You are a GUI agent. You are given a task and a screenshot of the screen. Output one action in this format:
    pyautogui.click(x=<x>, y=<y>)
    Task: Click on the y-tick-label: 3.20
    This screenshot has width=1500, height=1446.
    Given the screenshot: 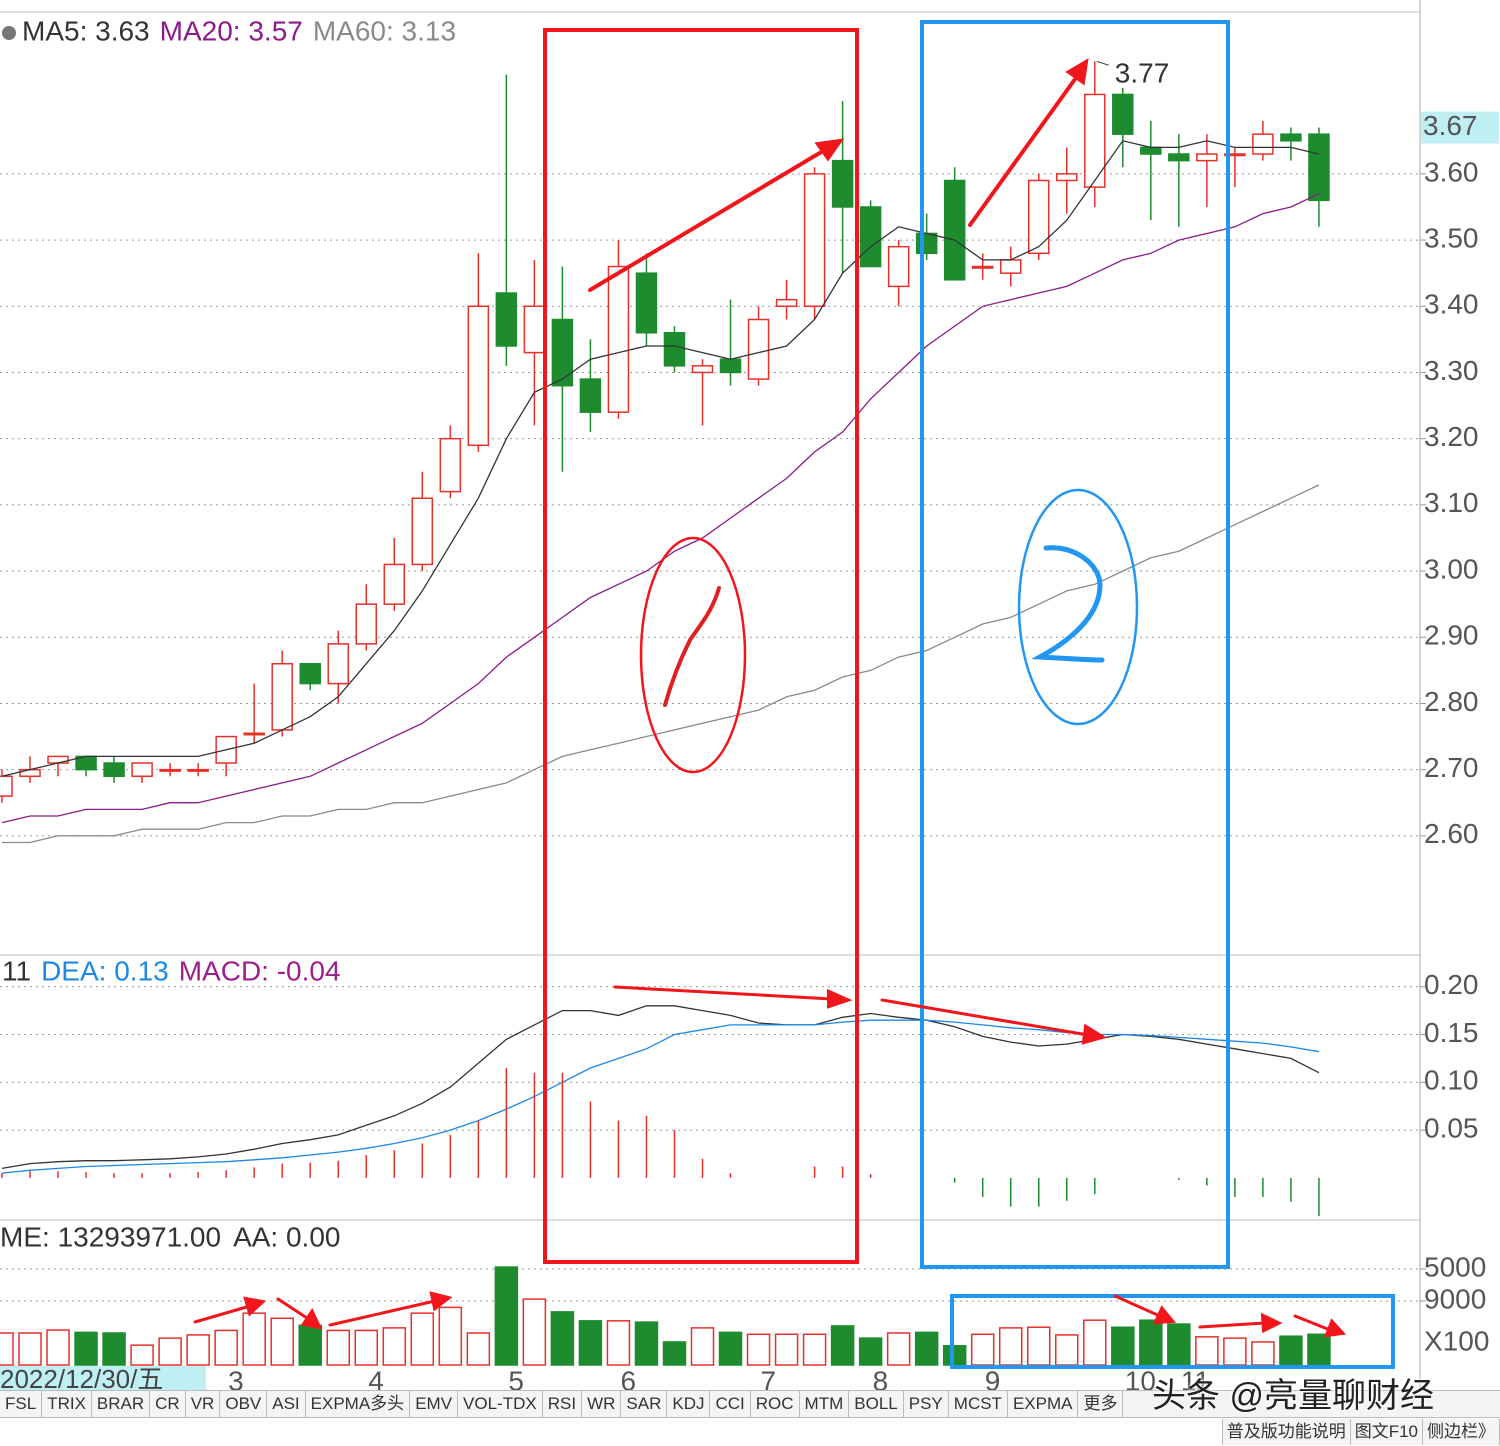 What is the action you would take?
    pyautogui.click(x=1451, y=436)
    